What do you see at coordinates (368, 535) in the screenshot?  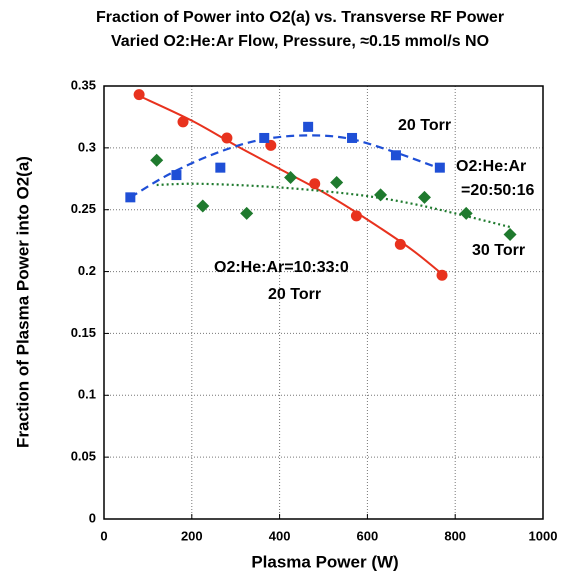 I see `x-tick-label: 600` at bounding box center [368, 535].